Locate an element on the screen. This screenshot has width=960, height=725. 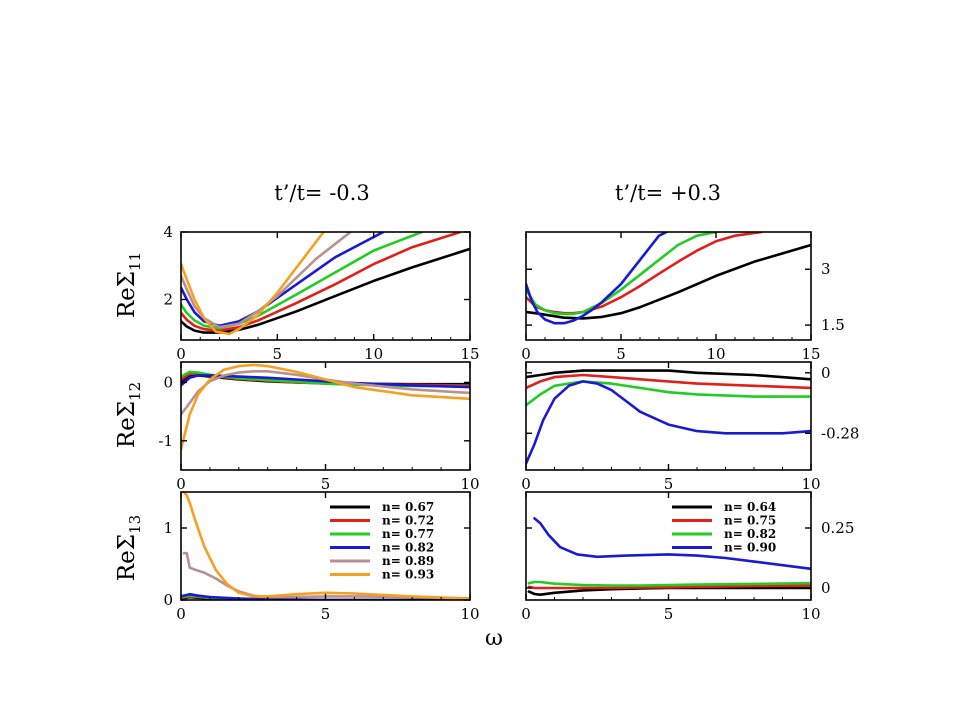
y-tick-label: 4 is located at coordinates (168, 232).